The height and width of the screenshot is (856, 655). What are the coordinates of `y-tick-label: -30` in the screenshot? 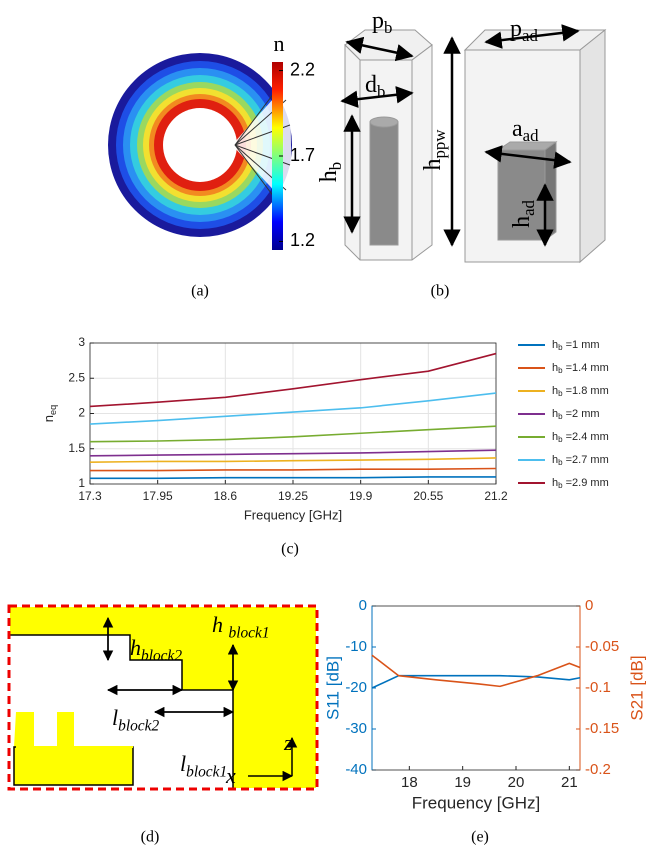 It's located at (356, 728).